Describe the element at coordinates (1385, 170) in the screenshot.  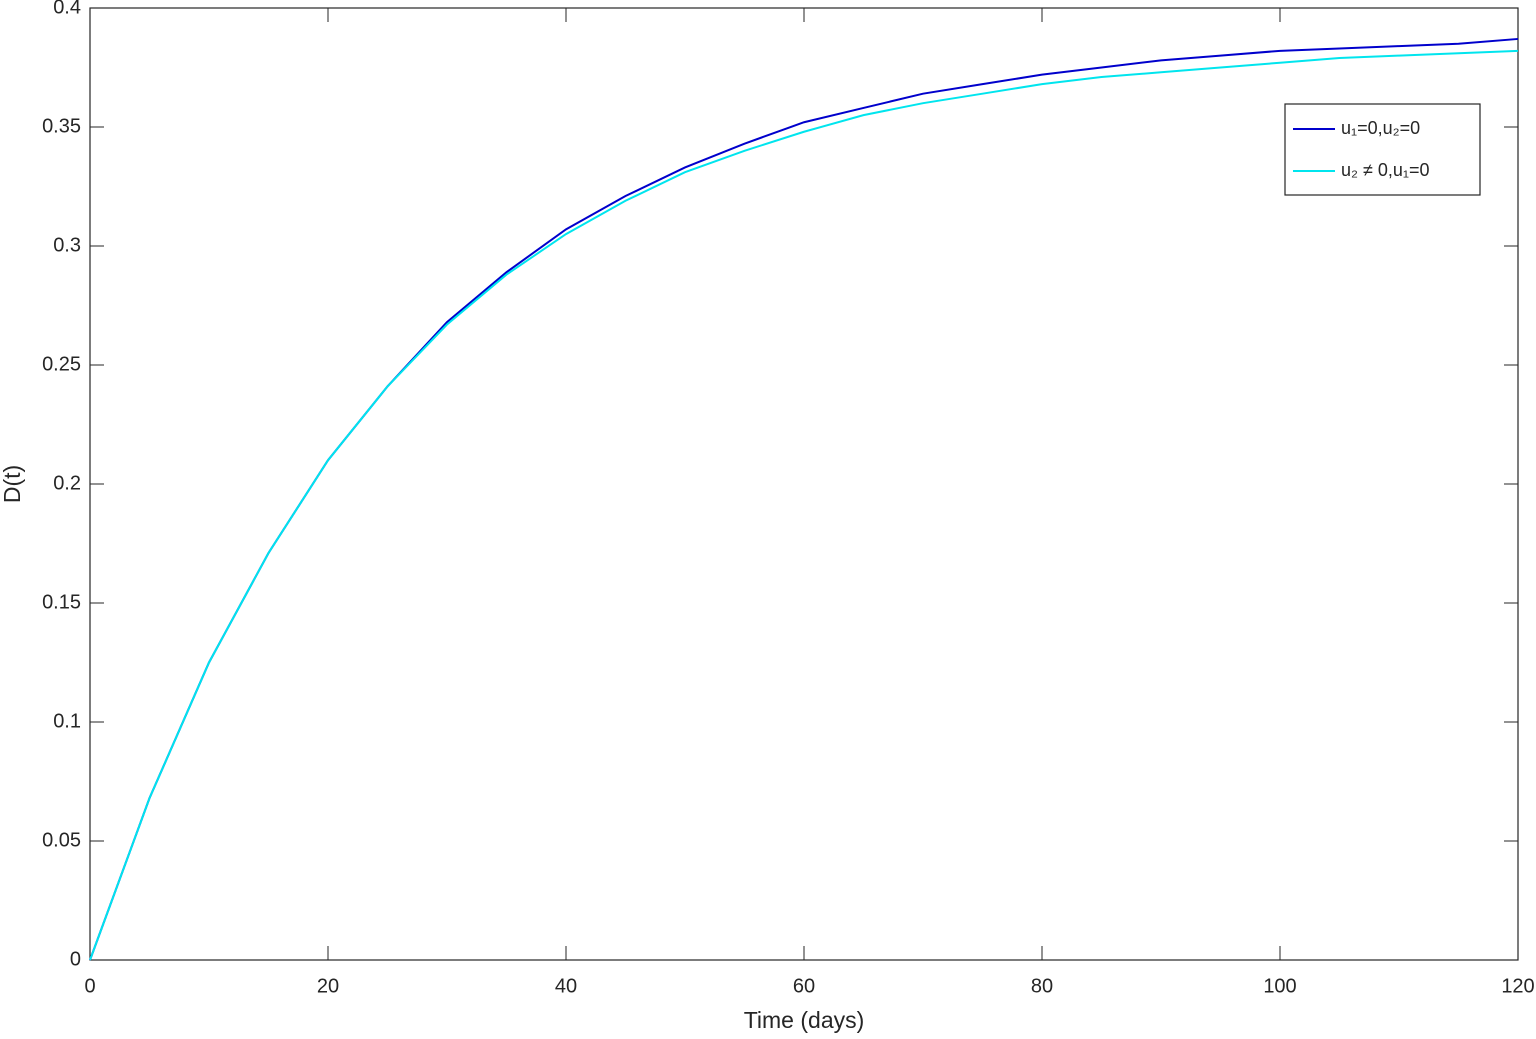
I see `legend-label: u₂ ≠ 0,u₁=0` at that location.